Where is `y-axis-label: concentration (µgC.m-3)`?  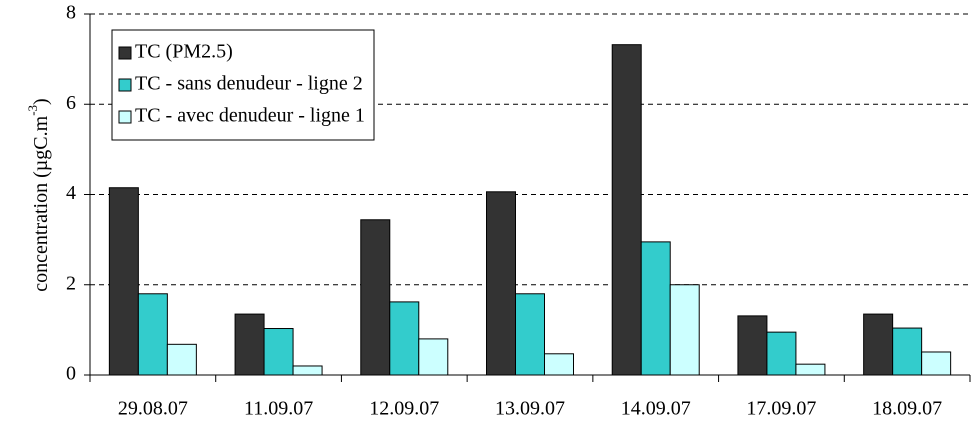 y-axis-label: concentration (µgC.m-3) is located at coordinates (38, 194).